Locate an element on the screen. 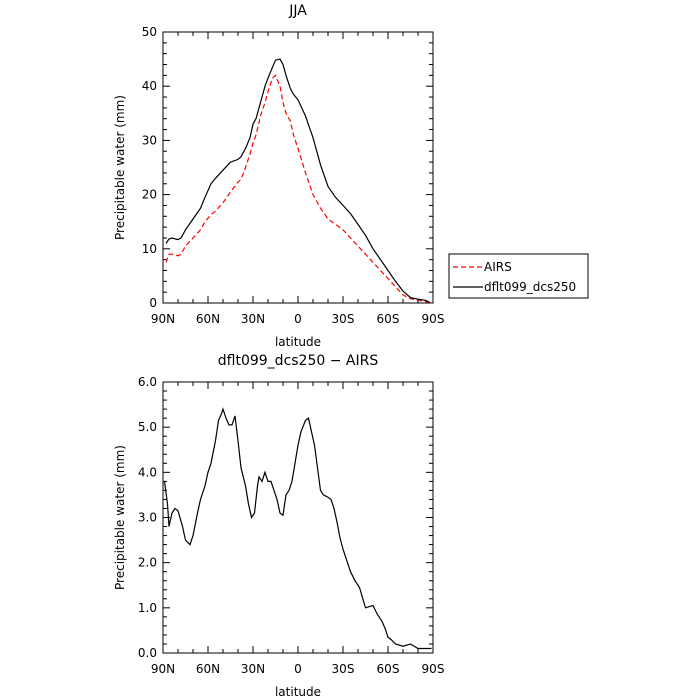 The height and width of the screenshot is (700, 700). legend: AIRS dflt099_dcs250 is located at coordinates (518, 276).